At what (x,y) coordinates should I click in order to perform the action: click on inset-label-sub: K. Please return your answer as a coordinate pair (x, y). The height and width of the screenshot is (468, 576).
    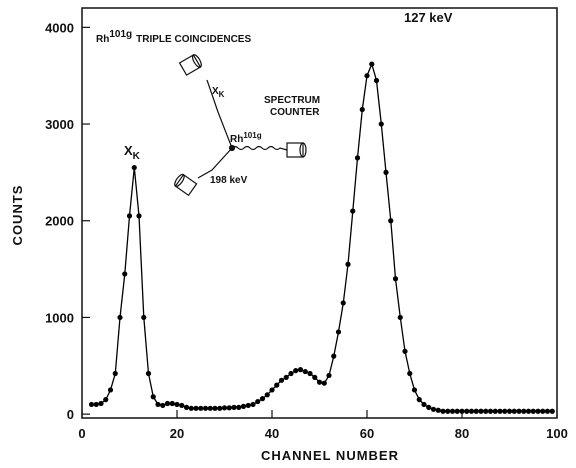
    Looking at the image, I should click on (222, 94).